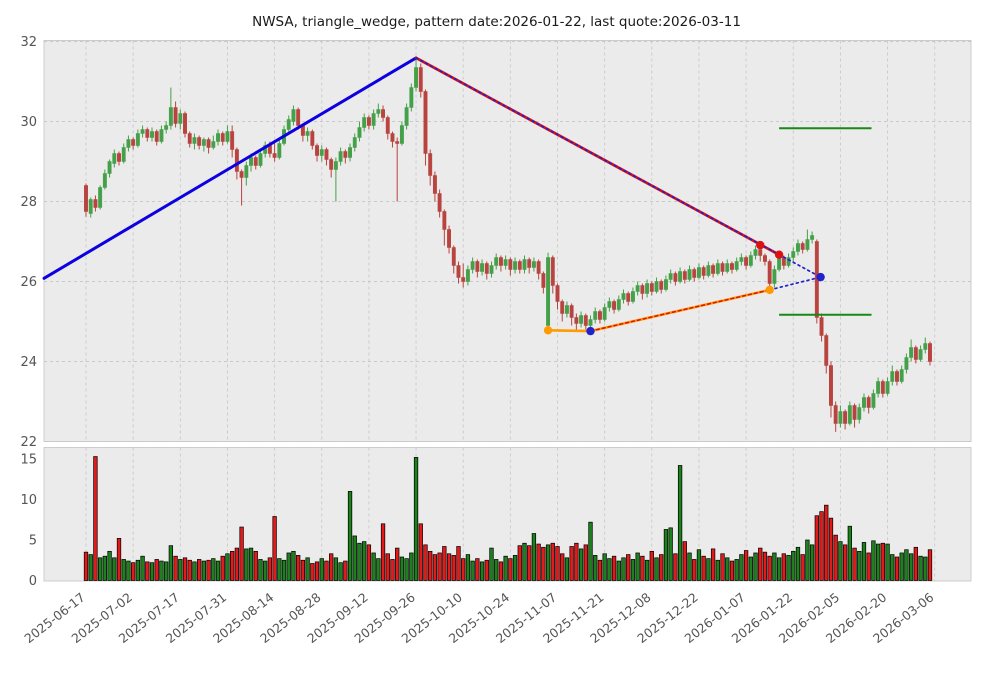  What do you see at coordinates (28, 42) in the screenshot?
I see `y-tick-label: 32` at bounding box center [28, 42].